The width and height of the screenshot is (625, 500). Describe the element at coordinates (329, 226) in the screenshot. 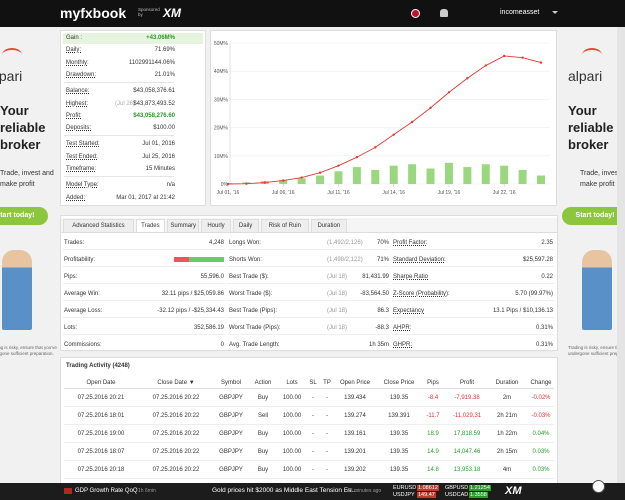

I see `tab: Duration` at that location.